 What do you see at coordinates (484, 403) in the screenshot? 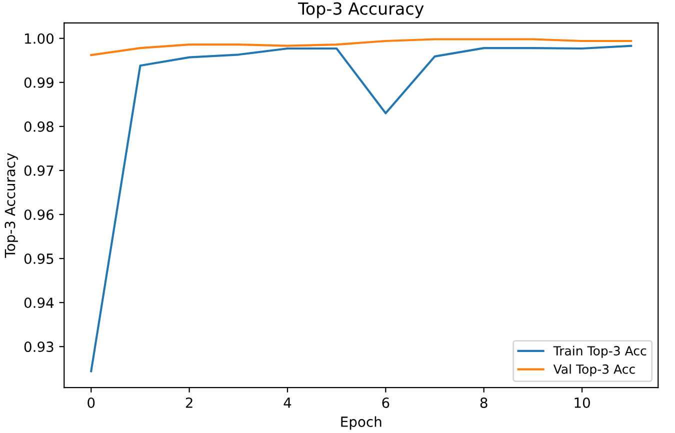
I see `x-tick-label: 8` at bounding box center [484, 403].